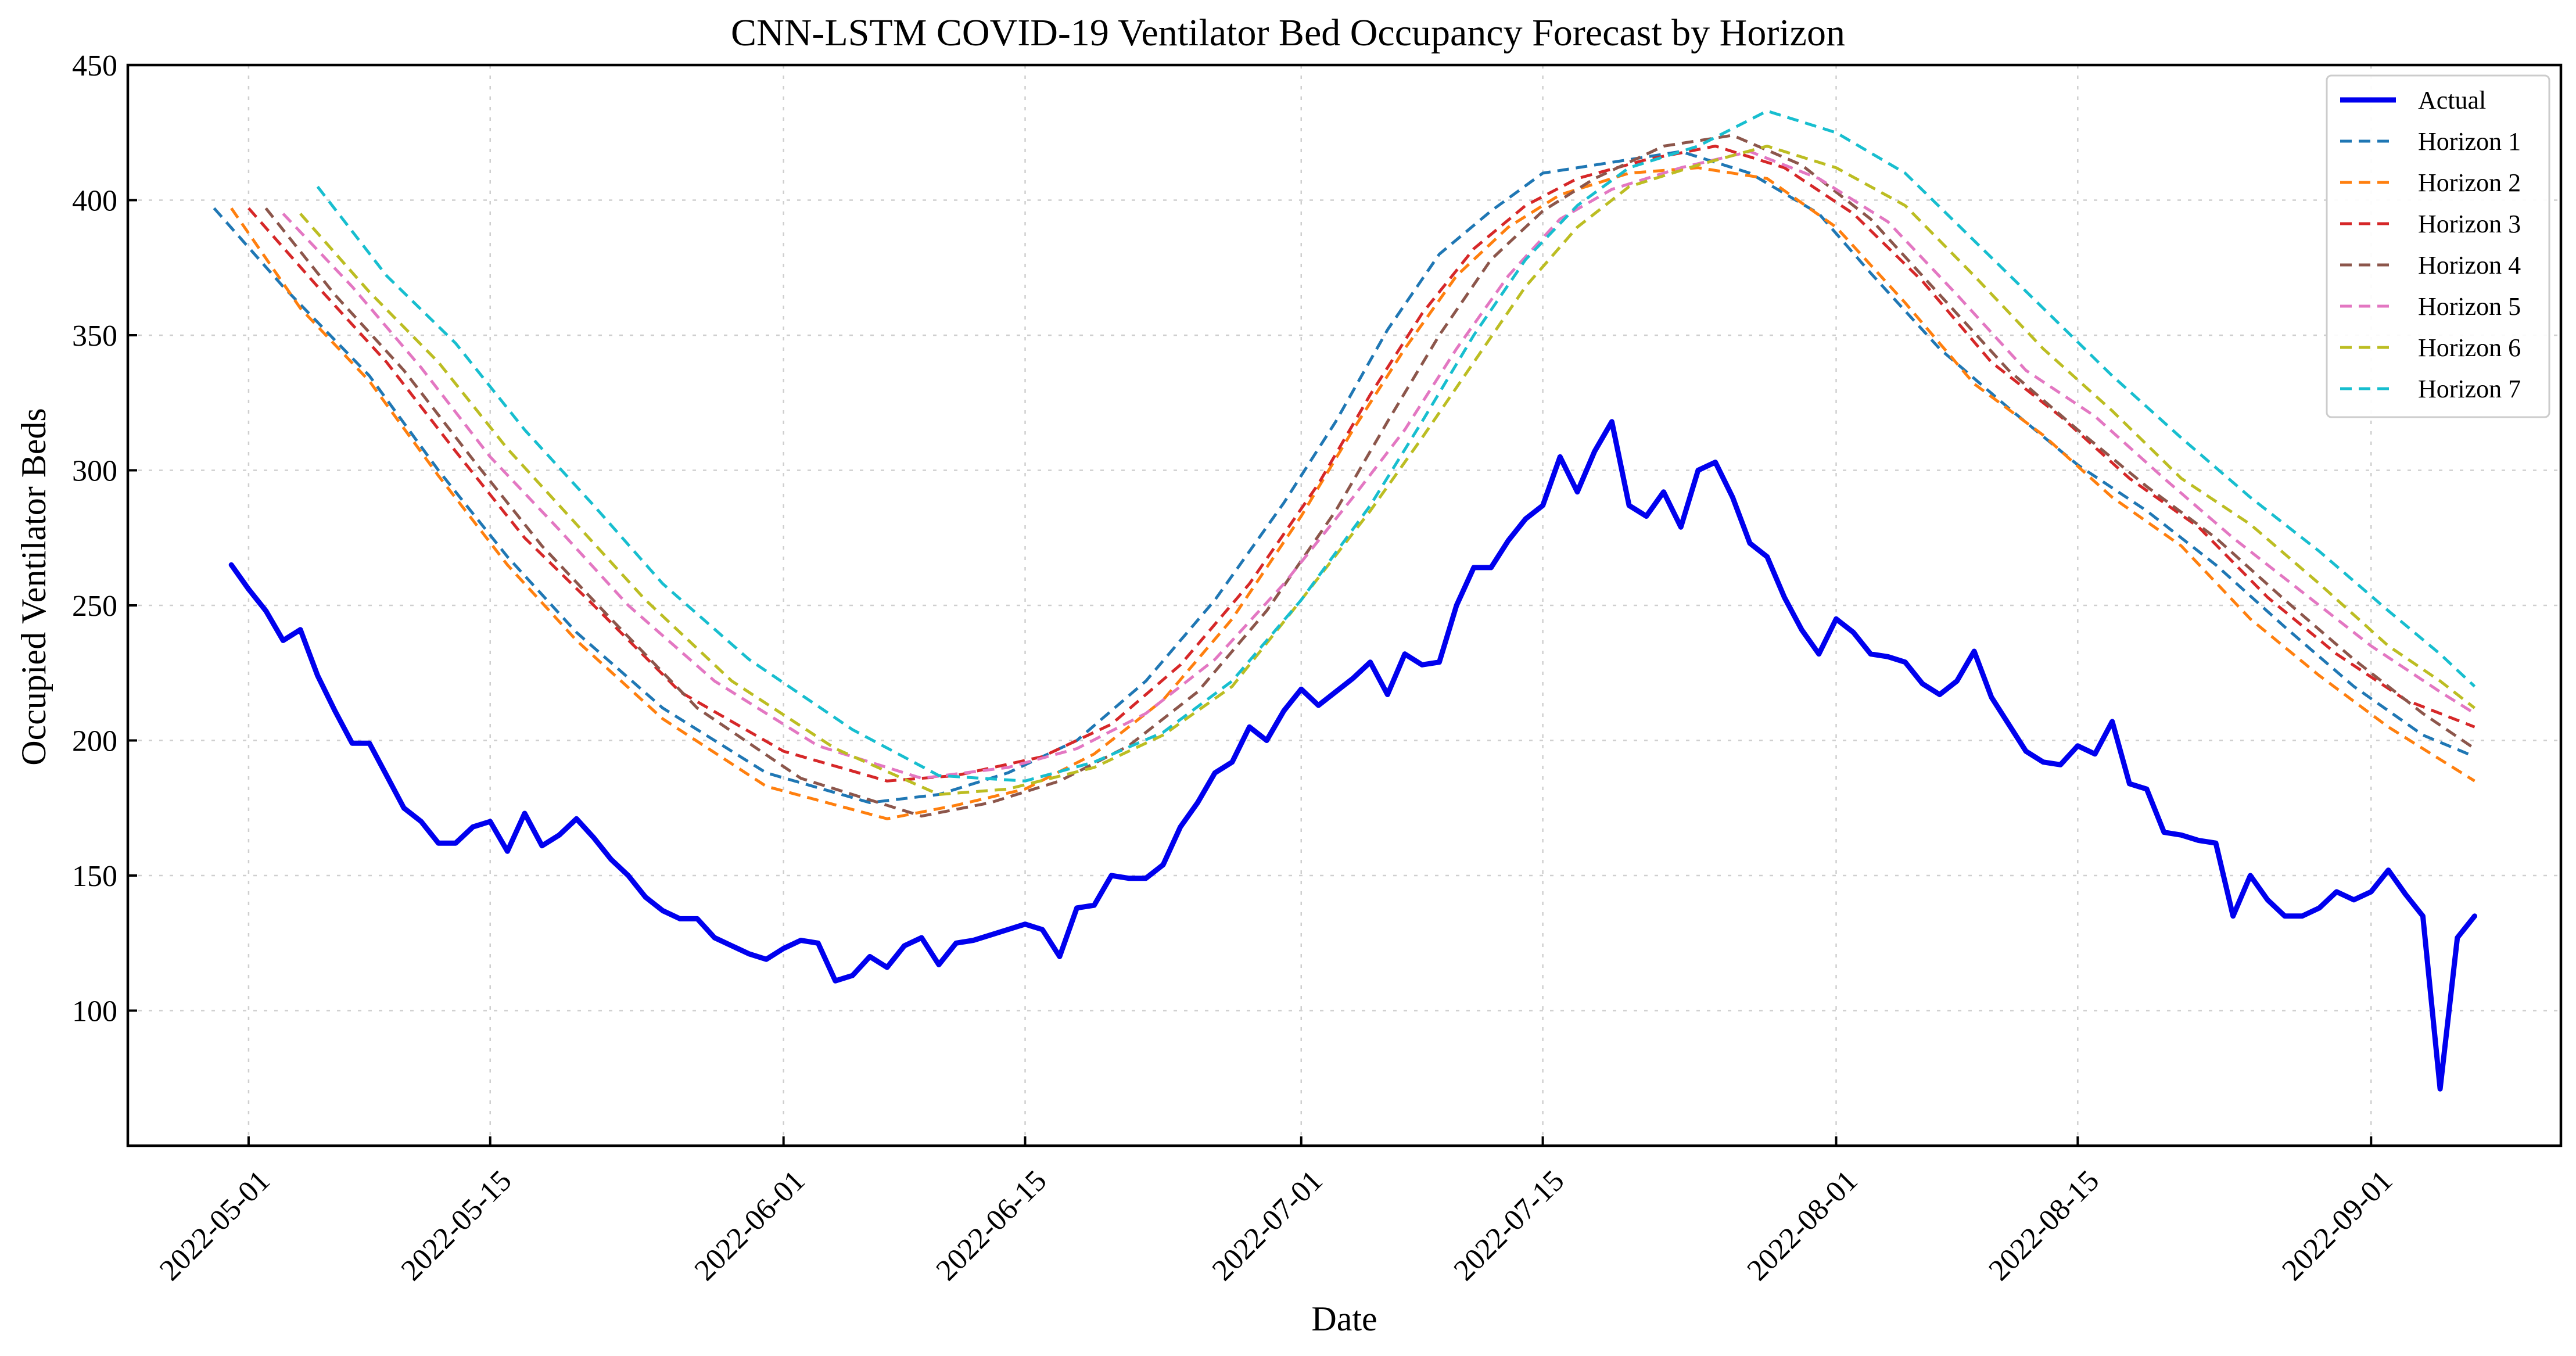 The image size is (2576, 1356). What do you see at coordinates (34, 586) in the screenshot?
I see `y-axis-label: Occupied Ventilator Beds` at bounding box center [34, 586].